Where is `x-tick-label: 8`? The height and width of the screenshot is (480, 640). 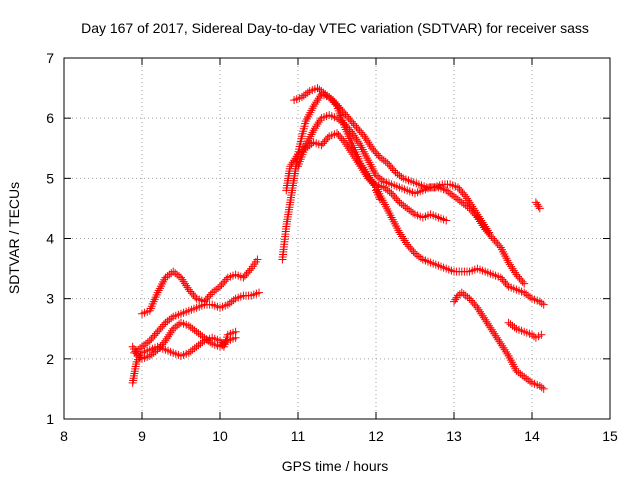 x-tick-label: 8 is located at coordinates (64, 436).